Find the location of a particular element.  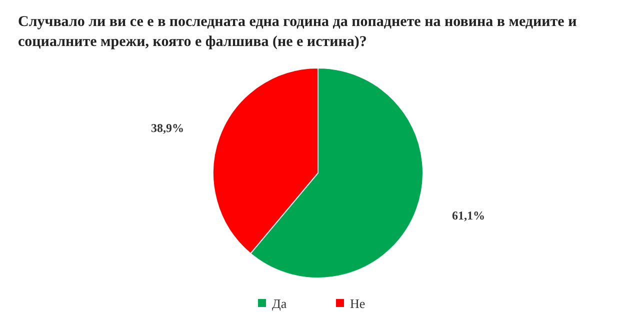

data-label: 61,1% is located at coordinates (468, 215).